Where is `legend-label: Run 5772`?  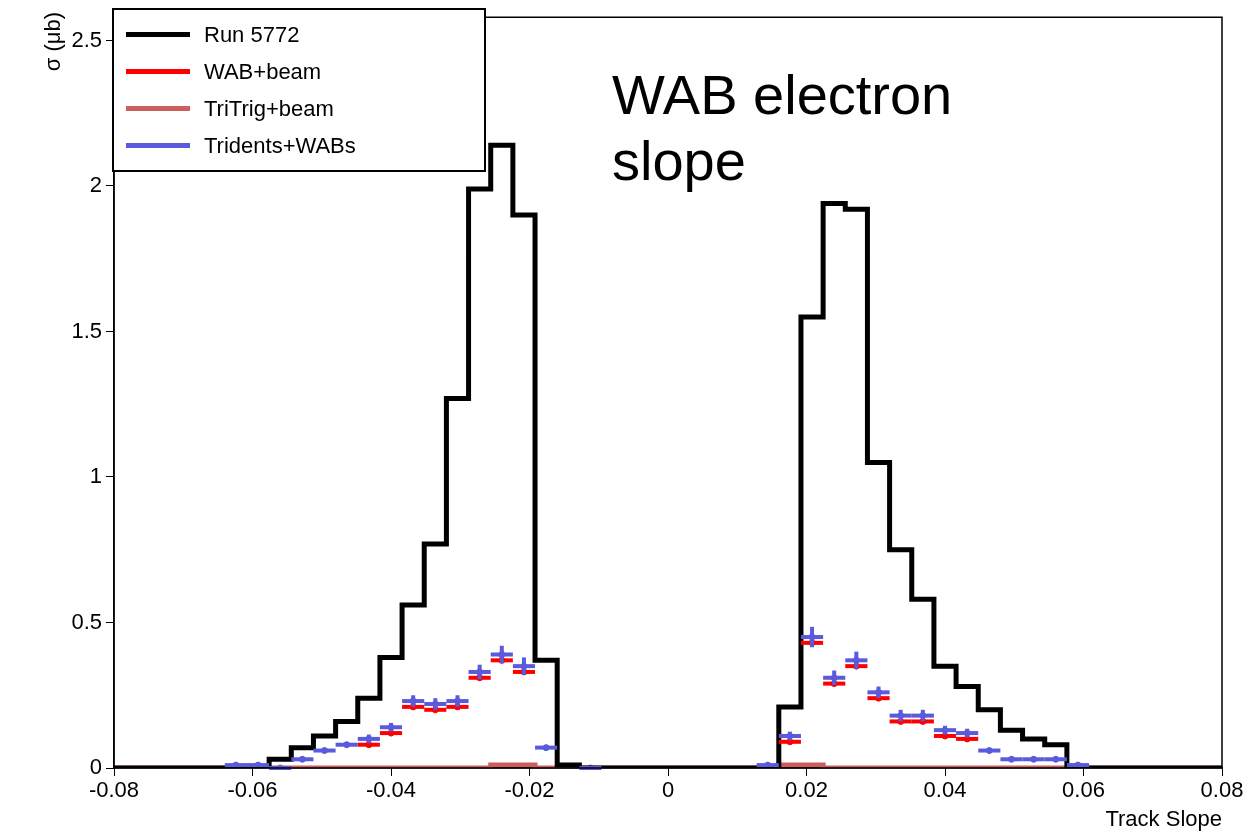 legend-label: Run 5772 is located at coordinates (252, 34).